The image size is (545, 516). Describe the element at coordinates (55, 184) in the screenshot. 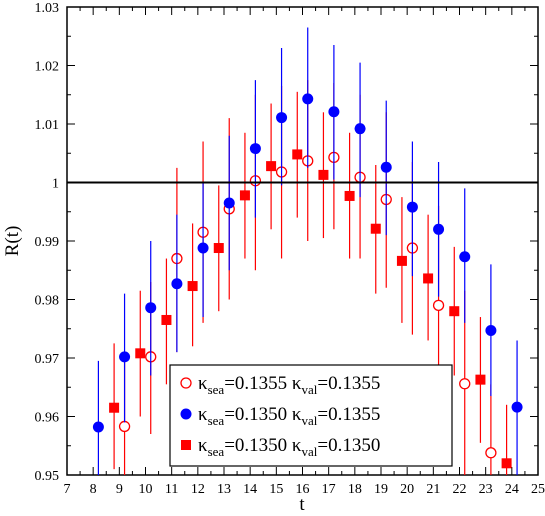

I see `y-tick-label: 1` at that location.